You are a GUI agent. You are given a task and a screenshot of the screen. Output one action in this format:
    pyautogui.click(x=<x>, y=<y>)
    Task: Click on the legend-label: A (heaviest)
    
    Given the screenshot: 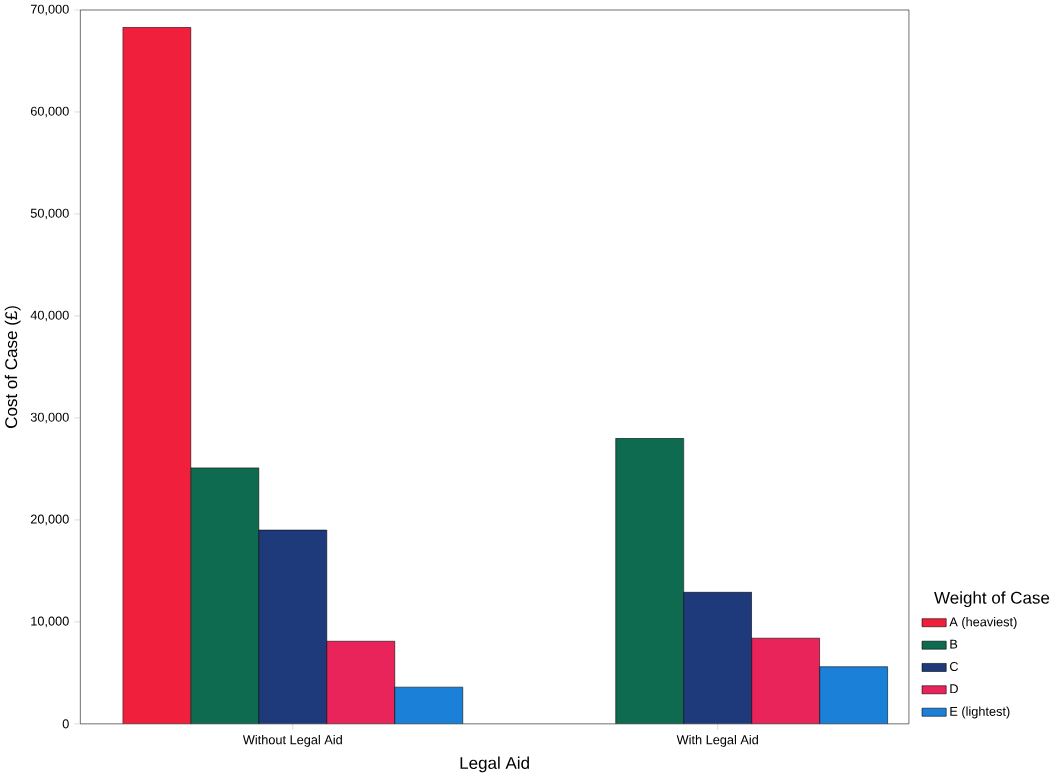 What is the action you would take?
    pyautogui.click(x=983, y=623)
    